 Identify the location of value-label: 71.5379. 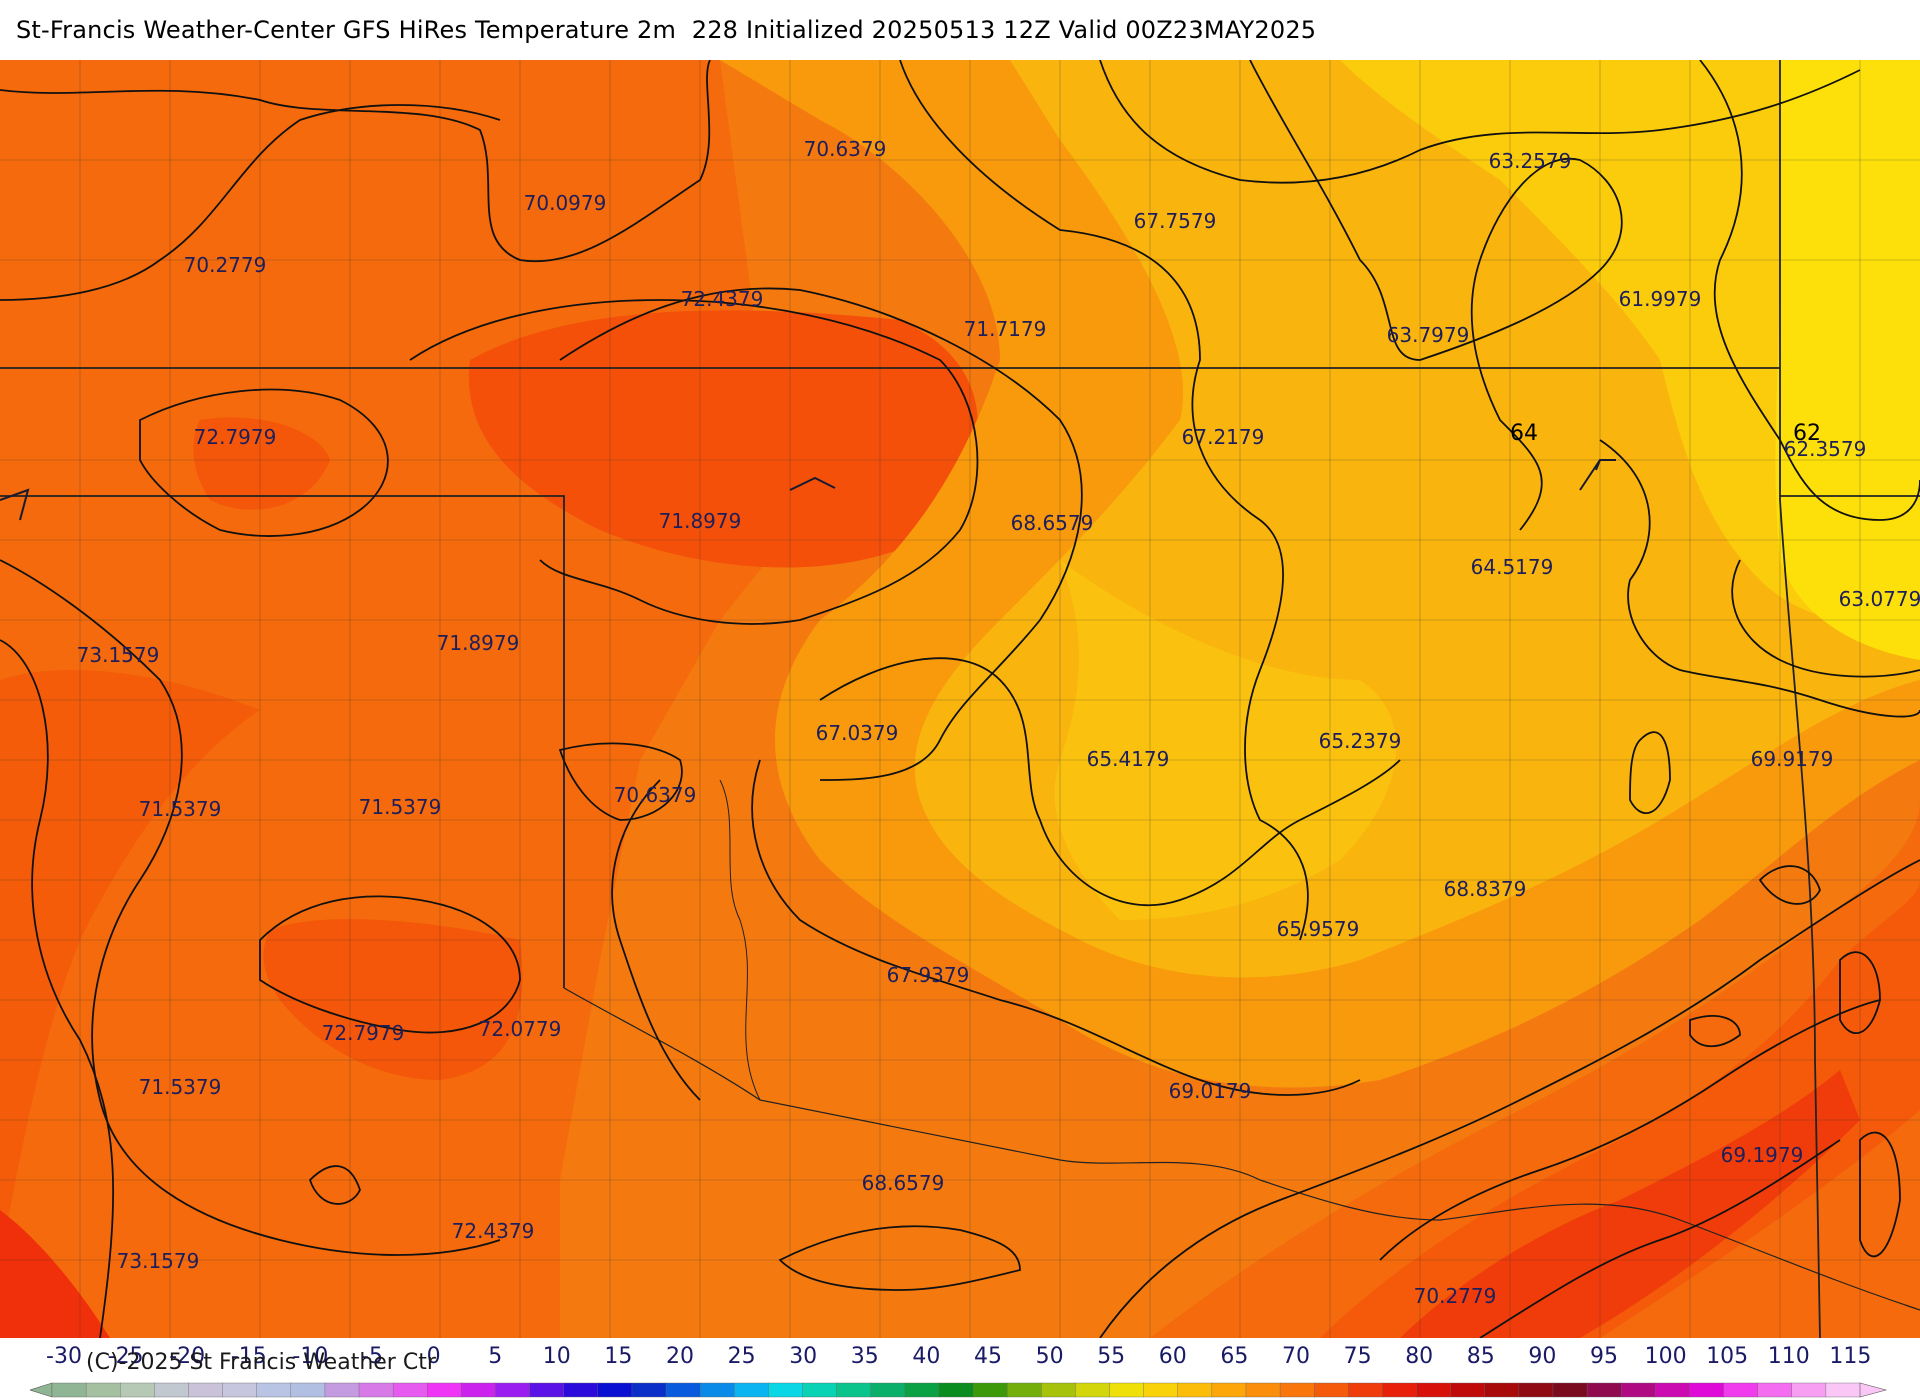
(180, 1087).